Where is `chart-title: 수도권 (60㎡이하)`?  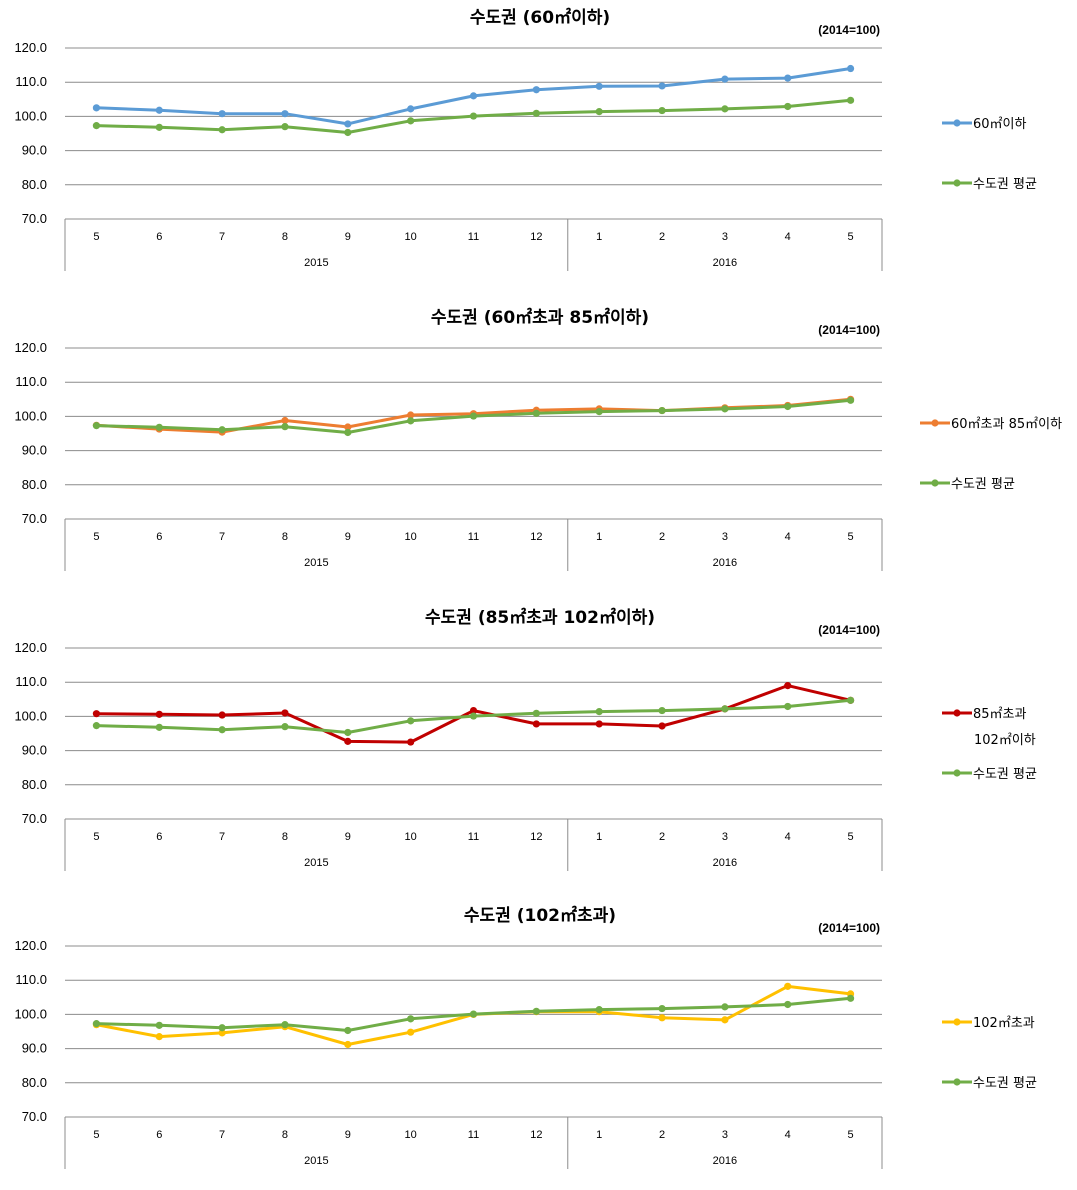 chart-title: 수도권 (60㎡이하) is located at coordinates (540, 17).